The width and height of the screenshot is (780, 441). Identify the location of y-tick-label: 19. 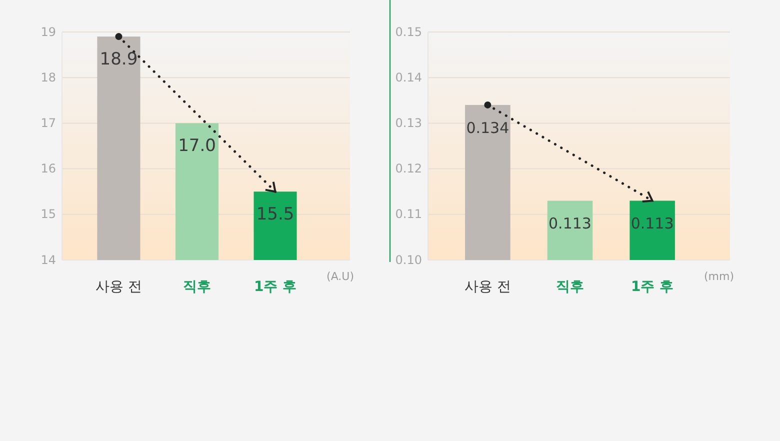
(48, 31).